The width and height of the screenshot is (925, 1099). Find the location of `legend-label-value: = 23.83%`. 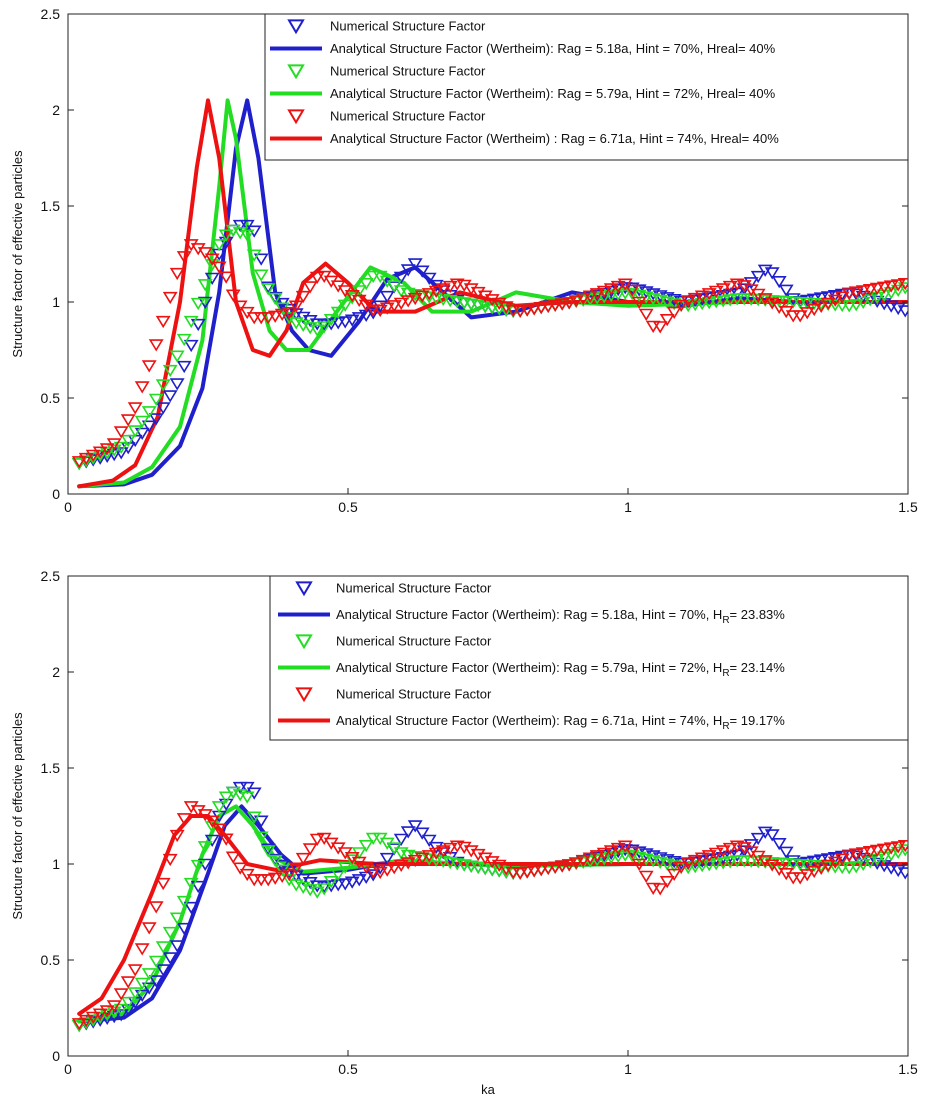

legend-label-value: = 23.83% is located at coordinates (758, 614).